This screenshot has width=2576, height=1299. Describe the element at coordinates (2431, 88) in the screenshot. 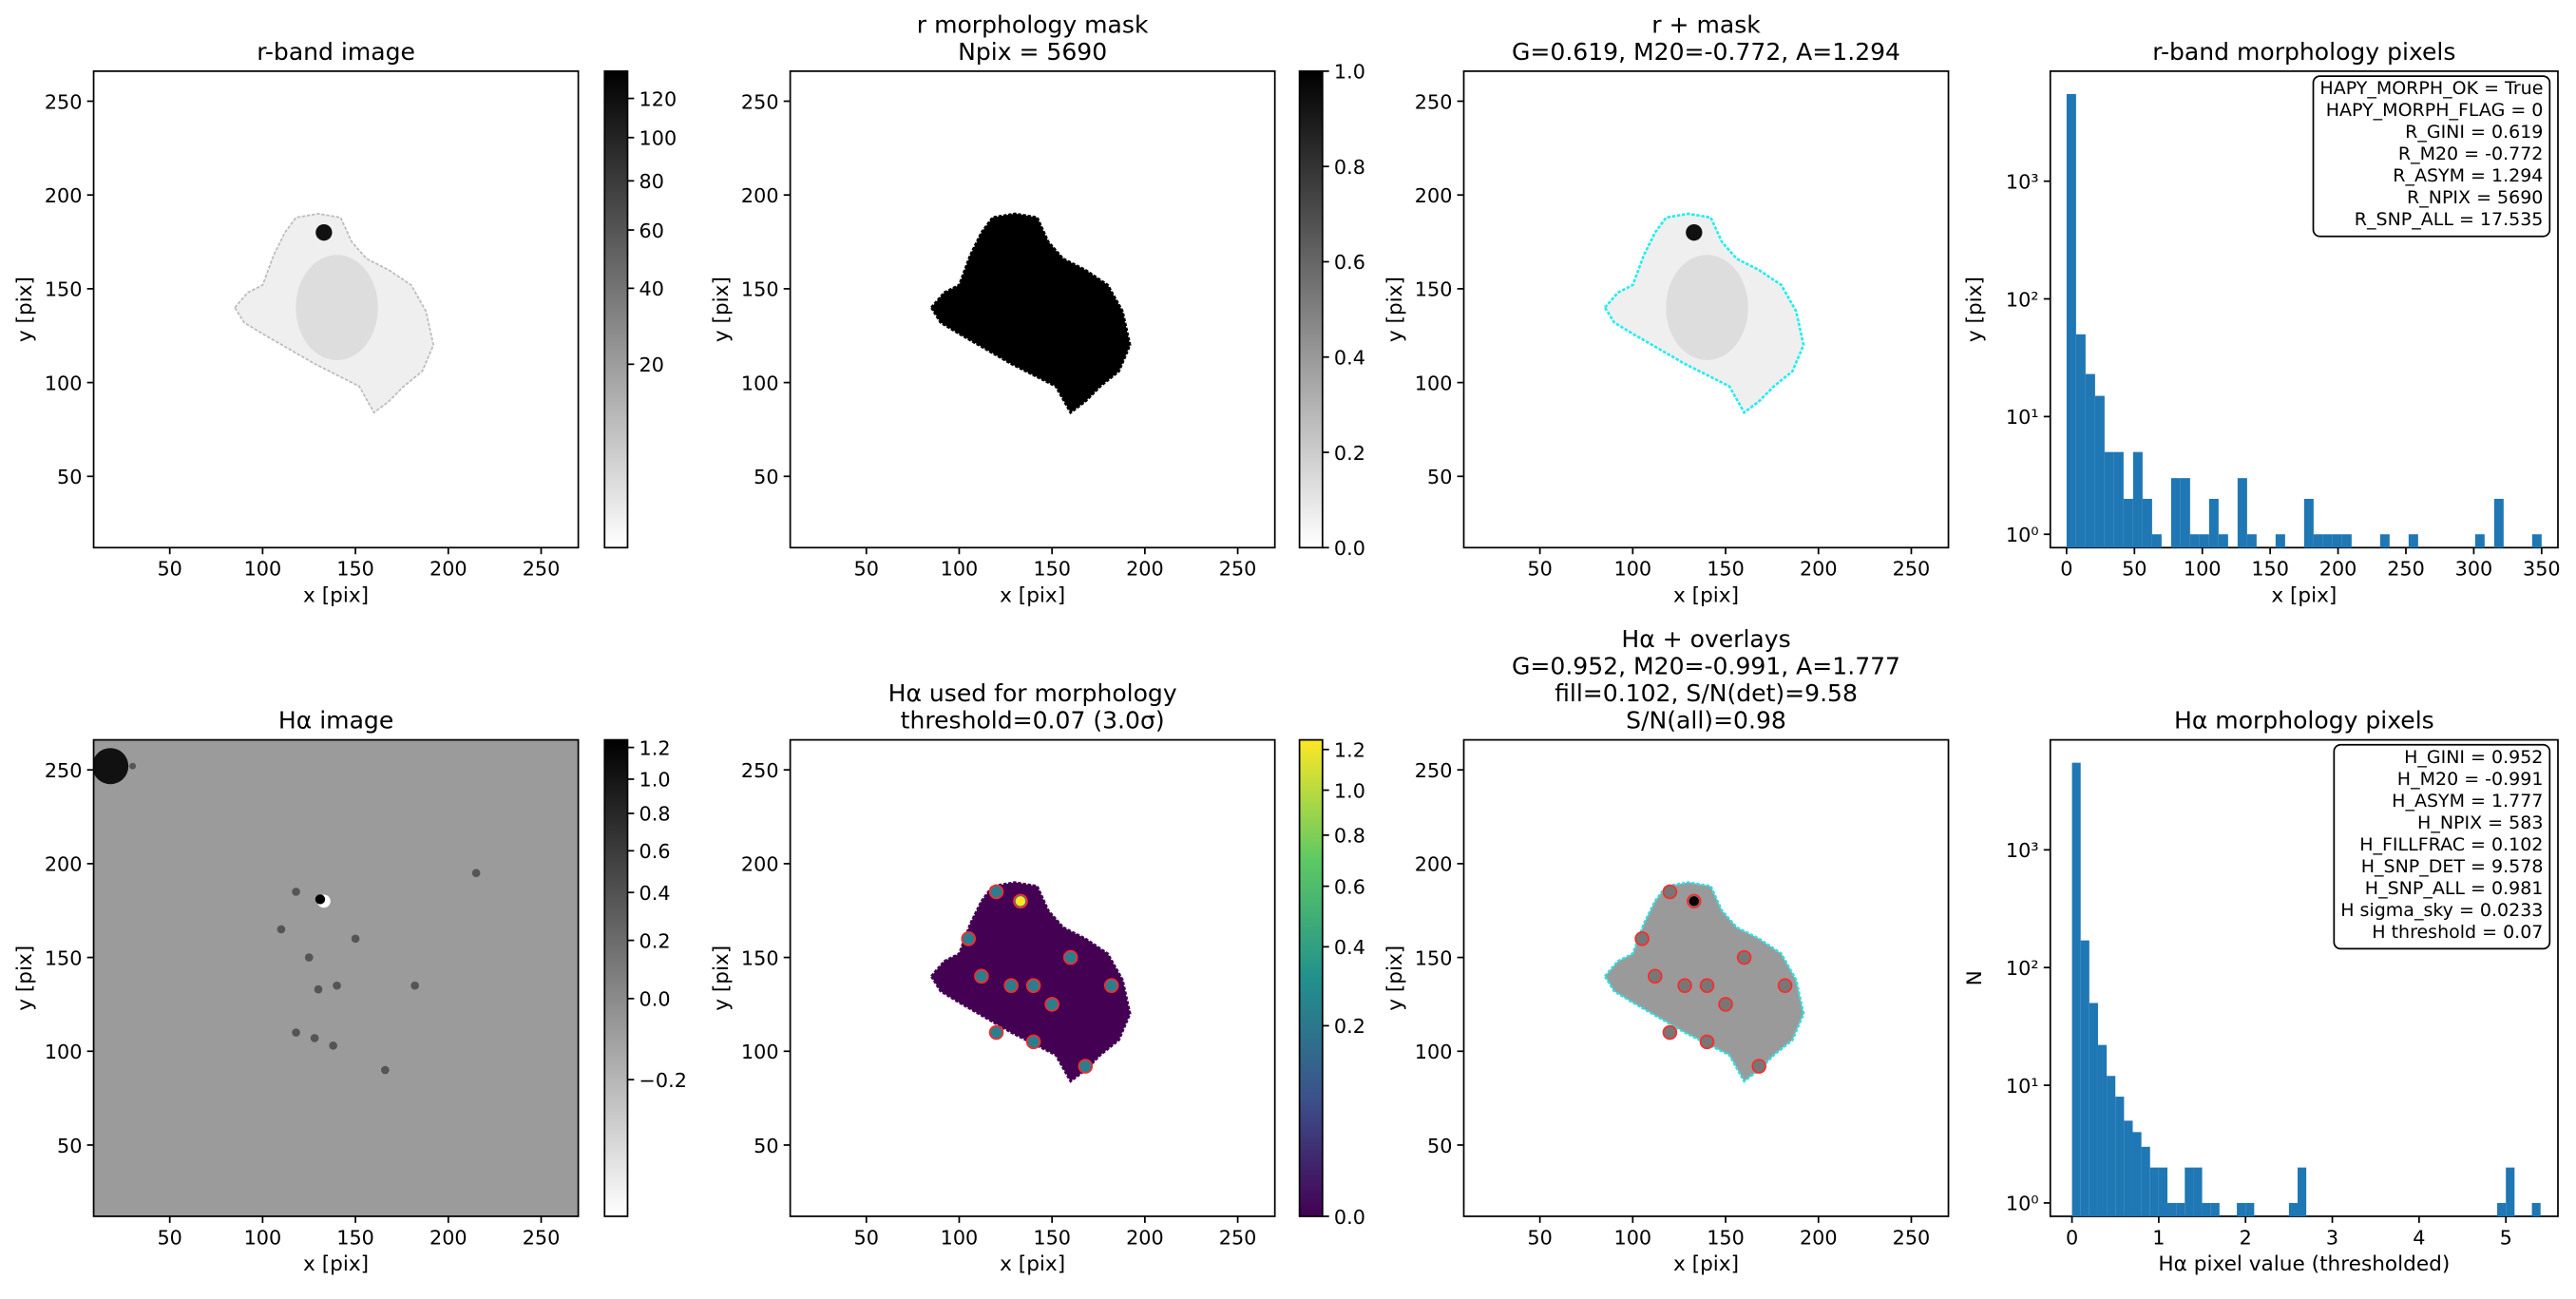

I see `annotation: HAPY_MORPH_OK = True` at that location.